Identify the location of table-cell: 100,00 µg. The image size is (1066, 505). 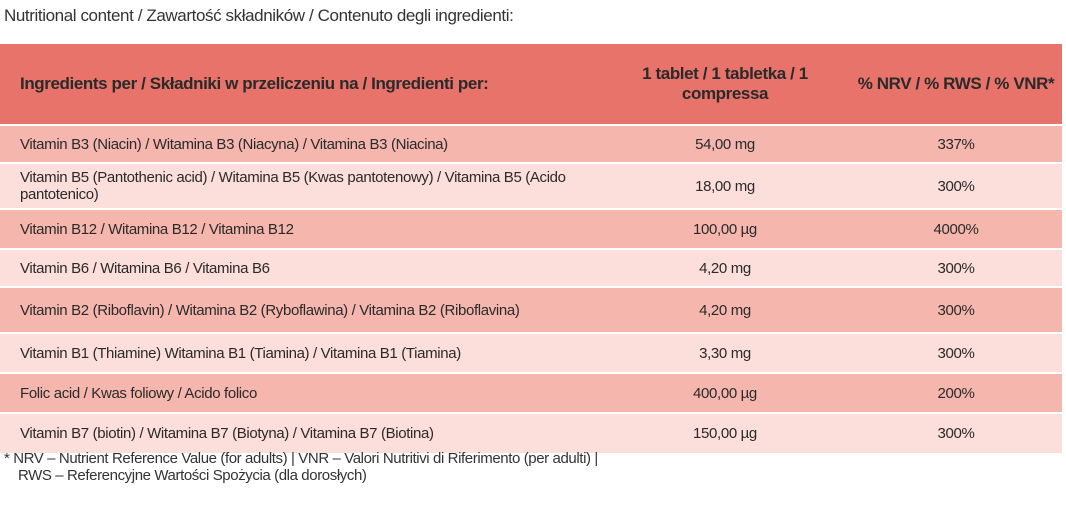
(725, 228).